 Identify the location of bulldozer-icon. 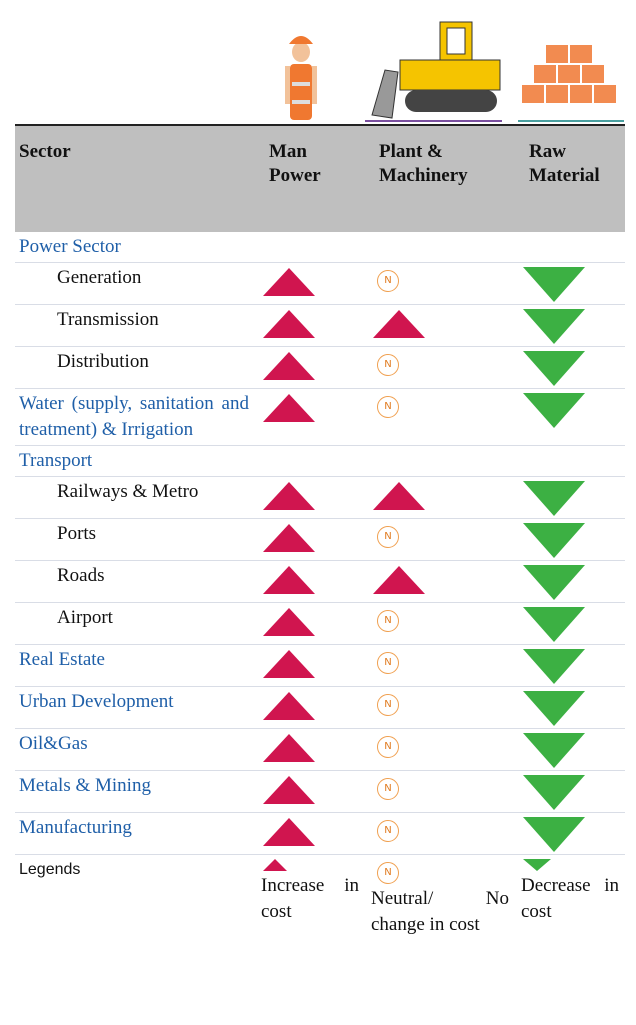
(433, 71).